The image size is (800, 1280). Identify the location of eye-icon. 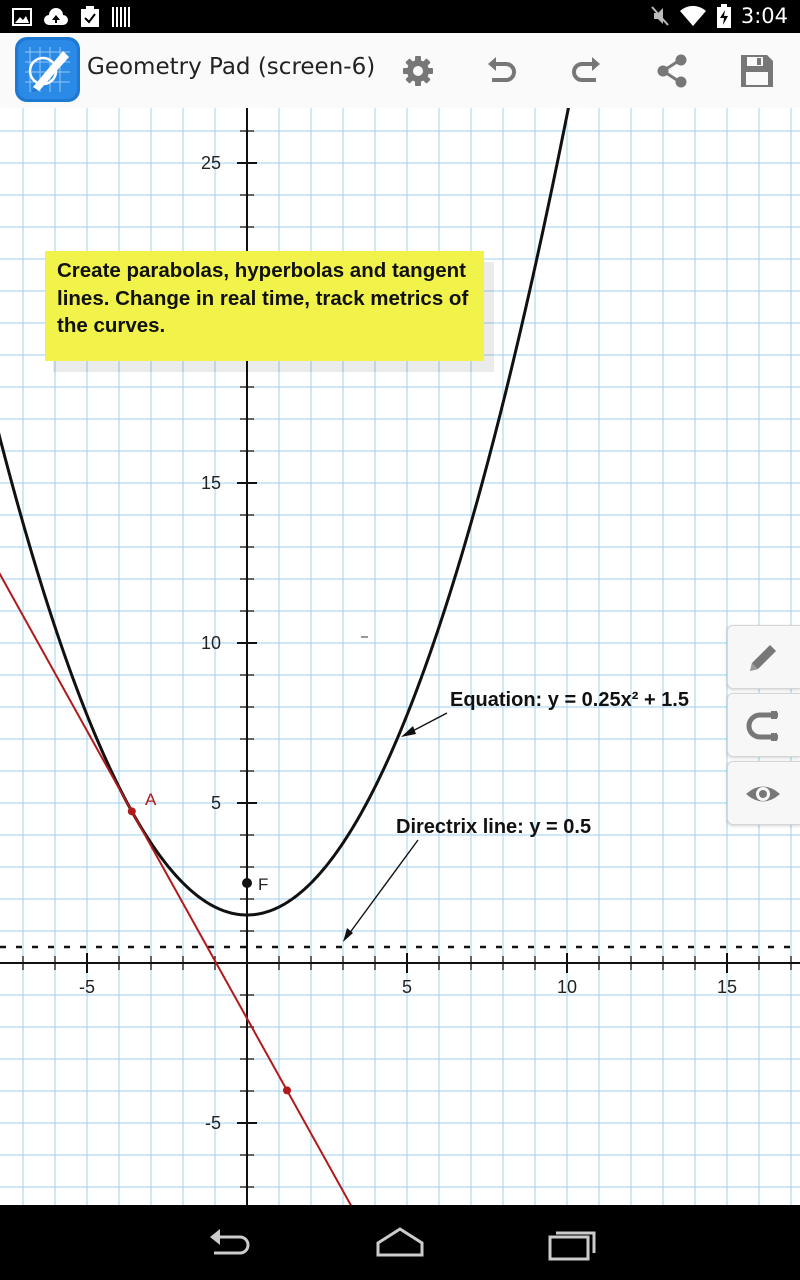
(763, 794).